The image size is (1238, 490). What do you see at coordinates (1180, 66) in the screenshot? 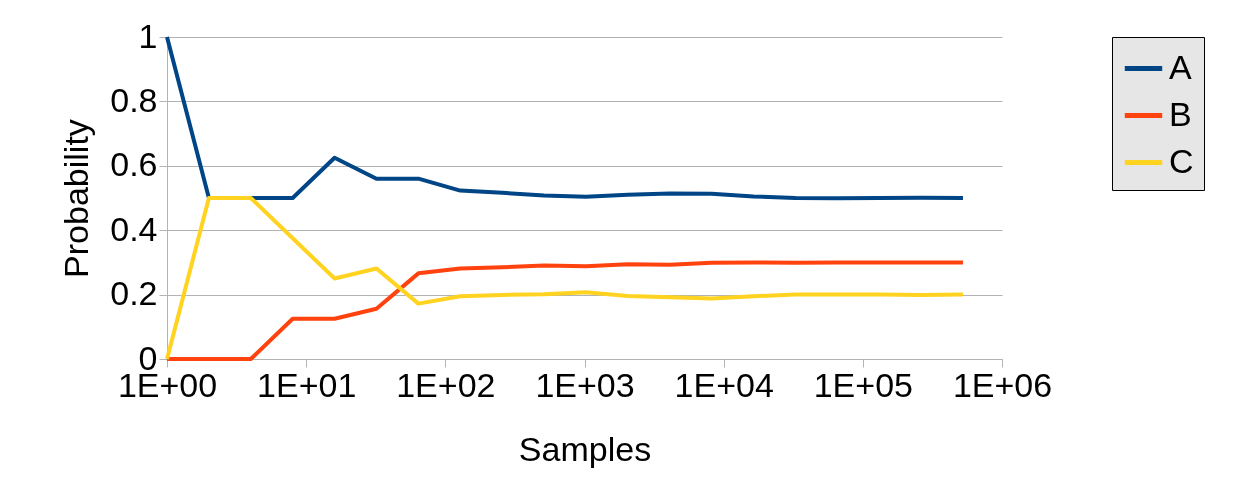
I see `legend-label: A` at bounding box center [1180, 66].